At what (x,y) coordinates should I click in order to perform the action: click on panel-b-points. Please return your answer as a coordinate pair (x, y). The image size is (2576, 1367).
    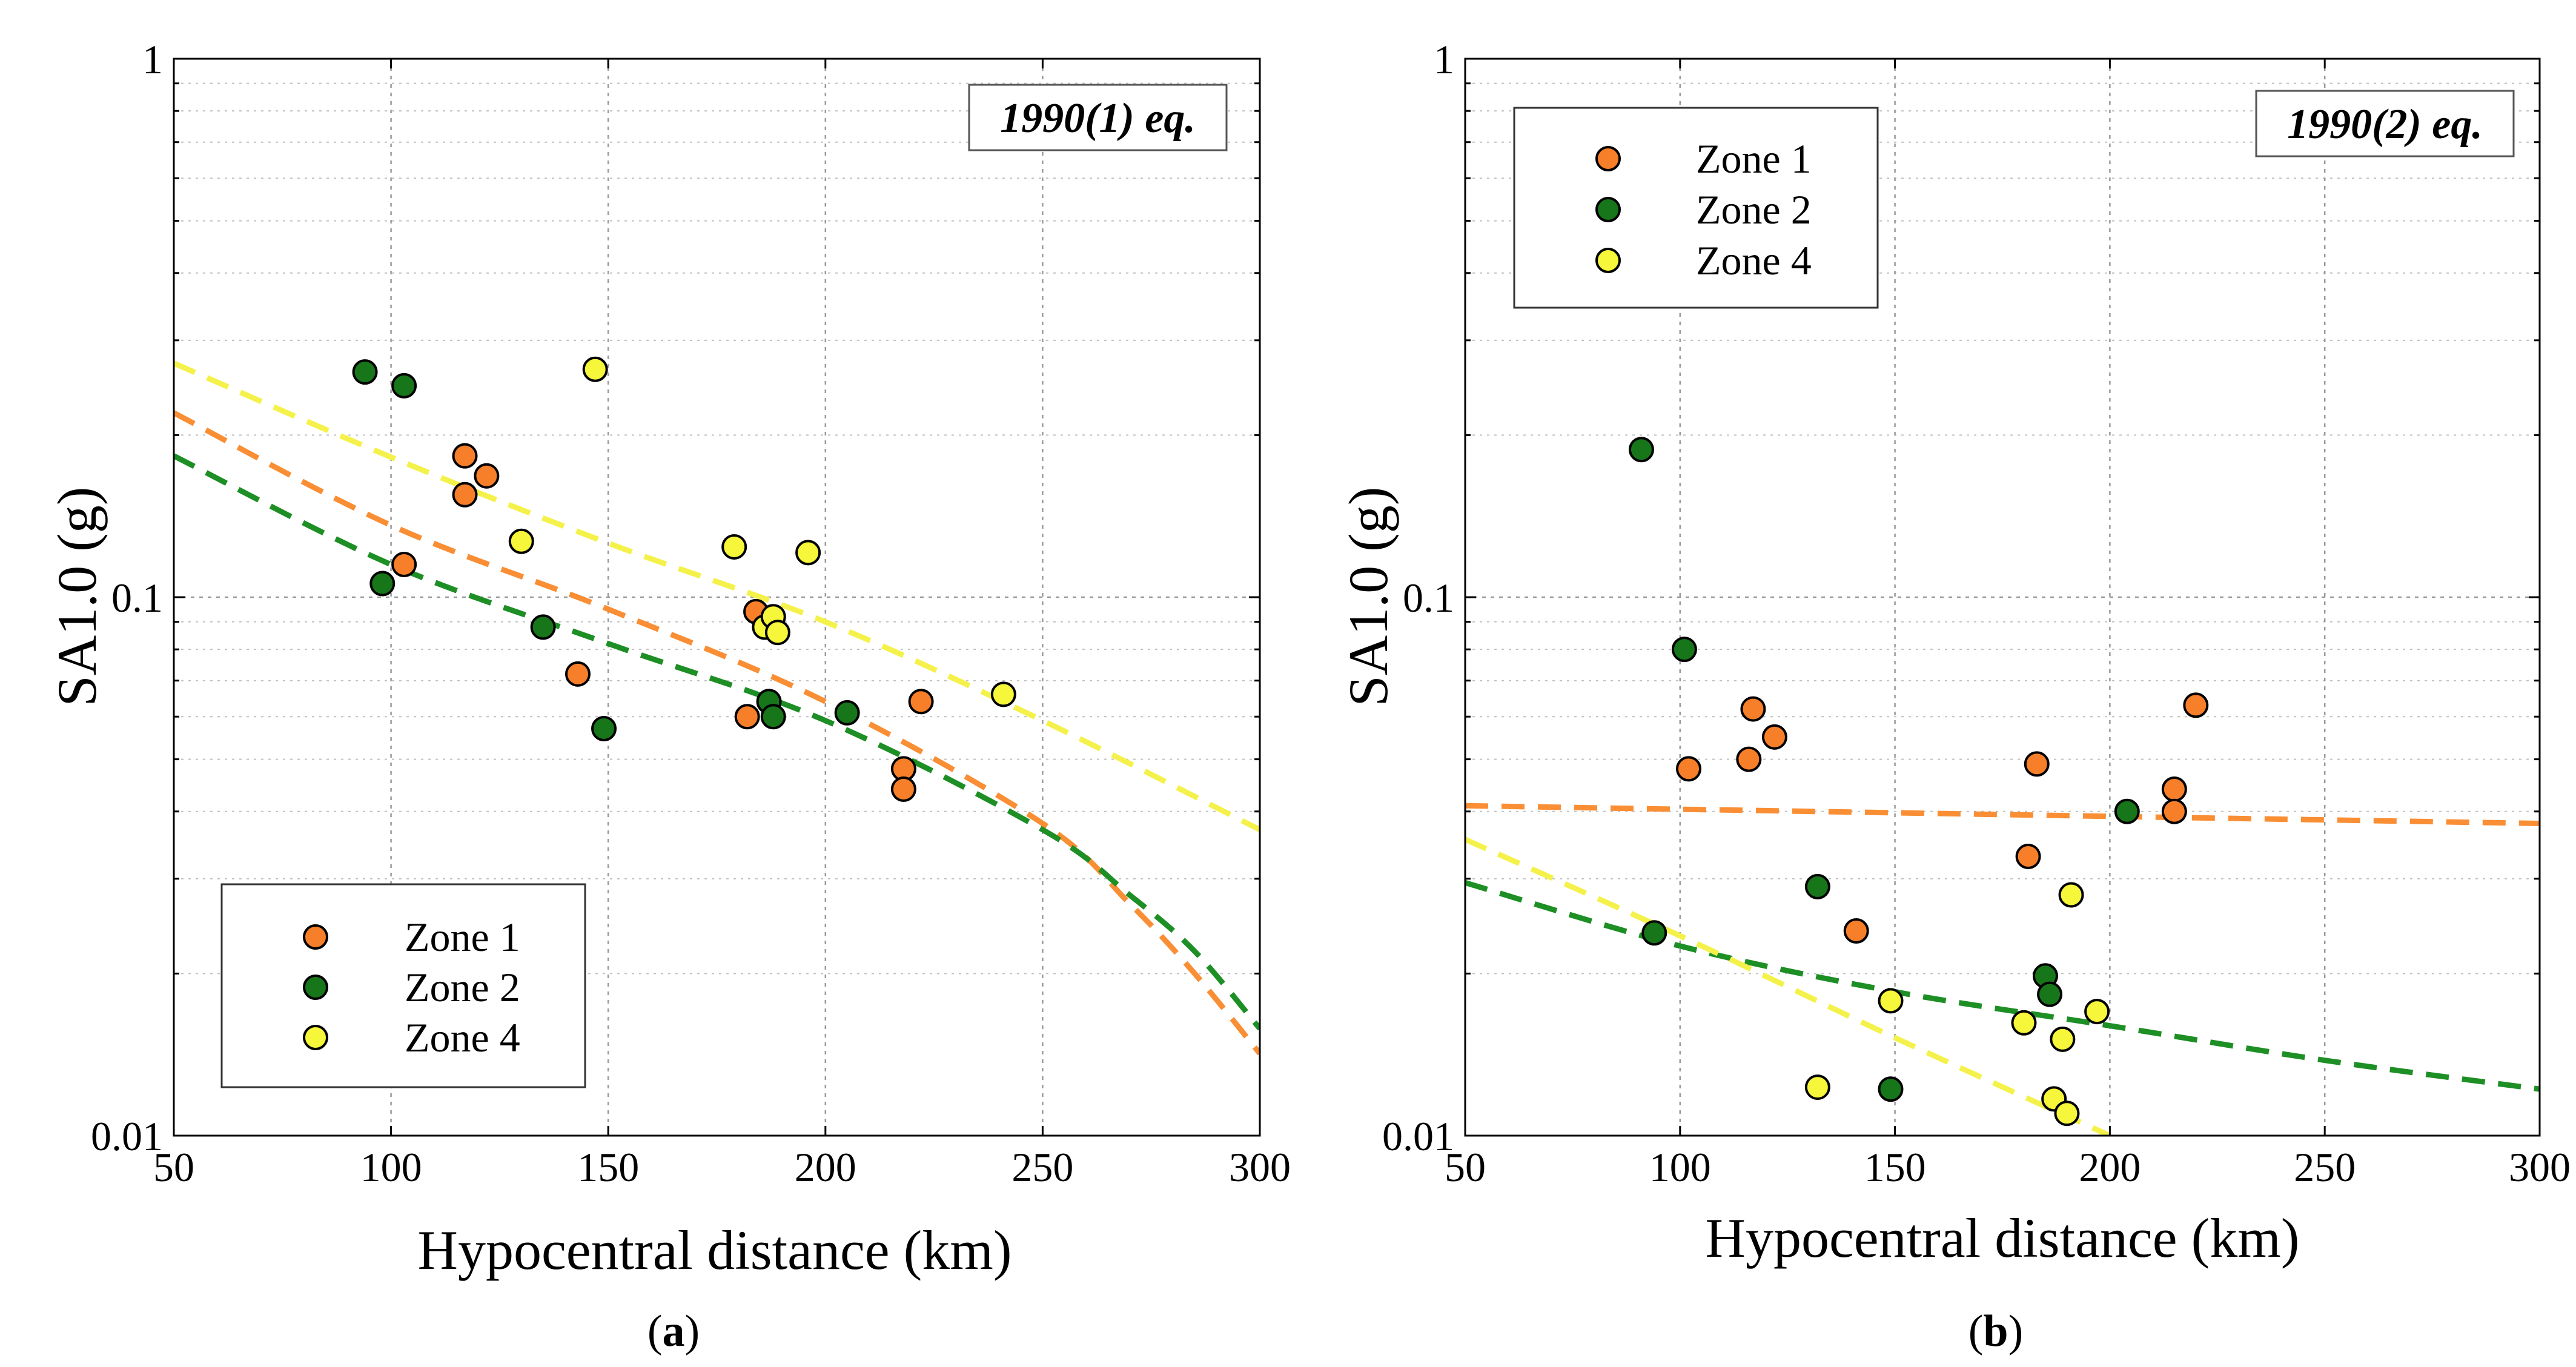
    Looking at the image, I should click on (1918, 782).